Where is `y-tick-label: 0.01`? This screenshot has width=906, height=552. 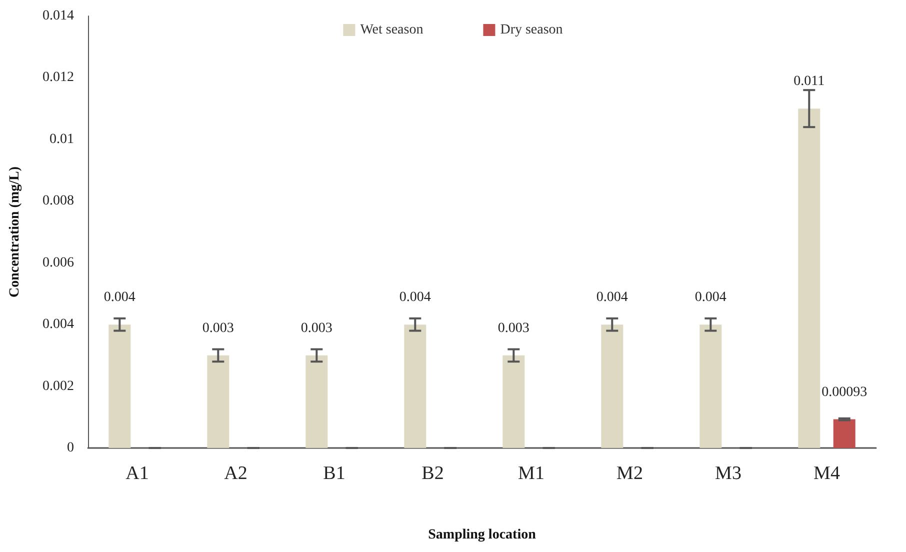 y-tick-label: 0.01 is located at coordinates (62, 139).